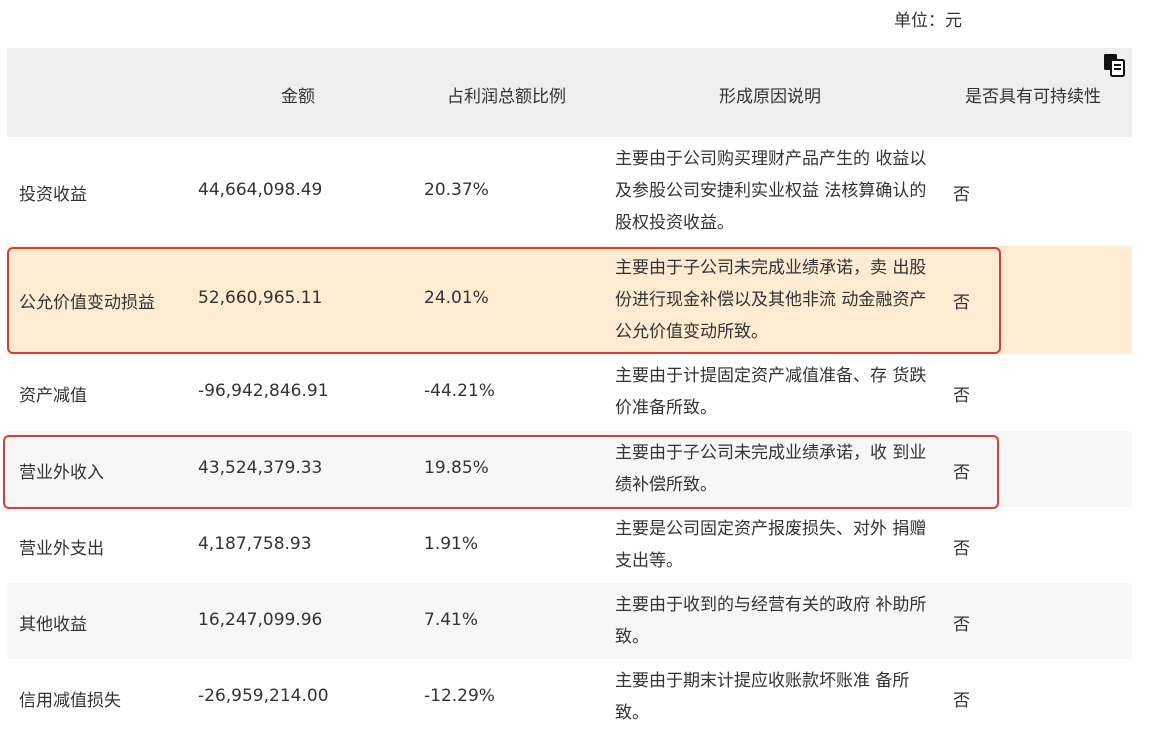 The width and height of the screenshot is (1150, 729). Describe the element at coordinates (456, 298) in the screenshot. I see `row-ratio: 24.01%` at that location.